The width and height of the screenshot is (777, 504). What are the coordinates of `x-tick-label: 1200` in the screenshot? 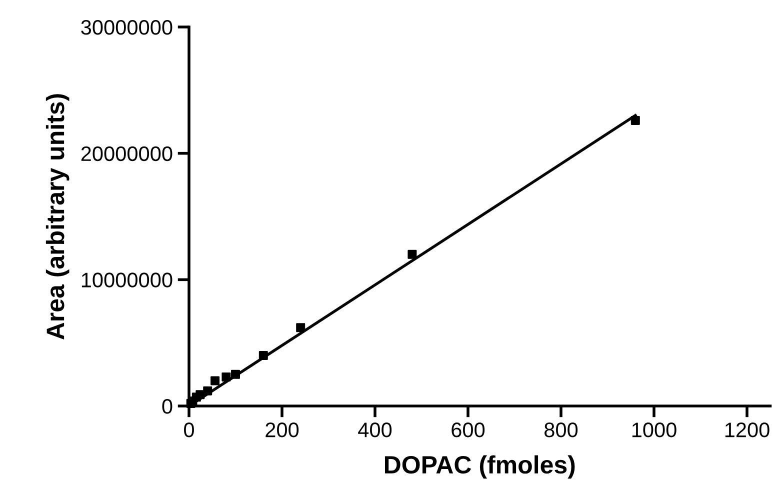 It's located at (747, 430).